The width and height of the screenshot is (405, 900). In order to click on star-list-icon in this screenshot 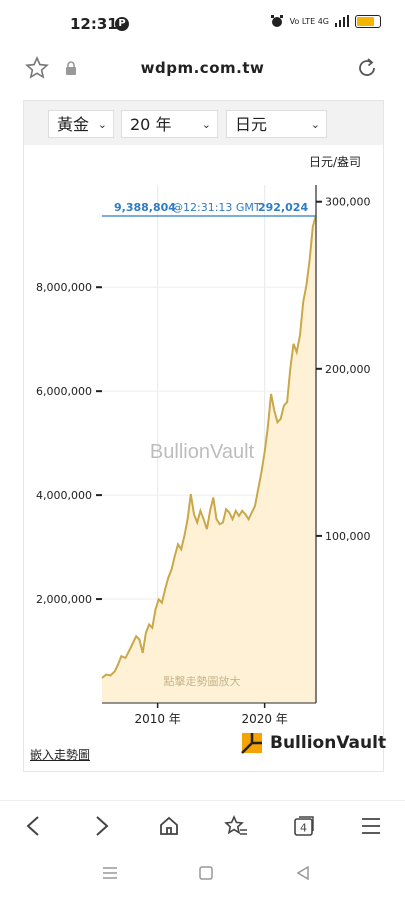, I will do `click(235, 825)`.